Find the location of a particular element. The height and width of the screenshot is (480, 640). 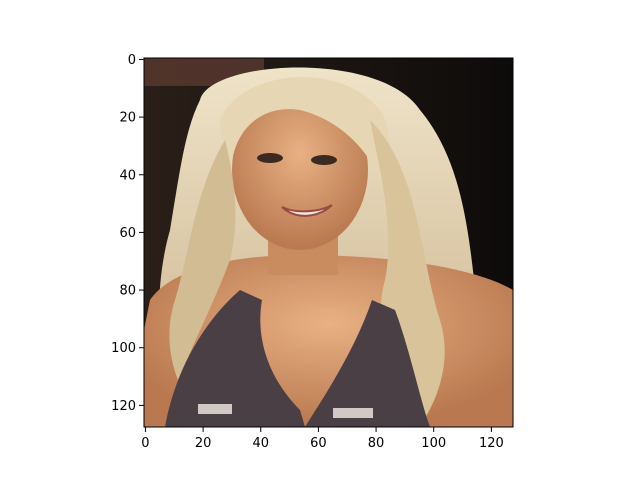

y-tick-label: 40 is located at coordinates (127, 175).